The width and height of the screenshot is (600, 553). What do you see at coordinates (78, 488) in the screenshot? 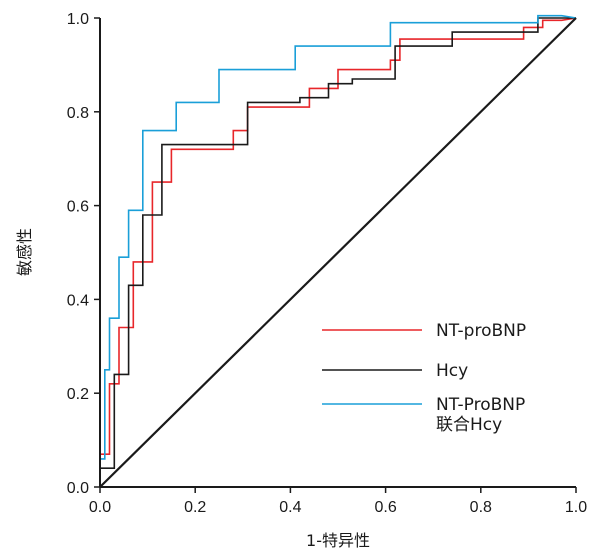
I see `y-tick-label: 0.0` at bounding box center [78, 488].